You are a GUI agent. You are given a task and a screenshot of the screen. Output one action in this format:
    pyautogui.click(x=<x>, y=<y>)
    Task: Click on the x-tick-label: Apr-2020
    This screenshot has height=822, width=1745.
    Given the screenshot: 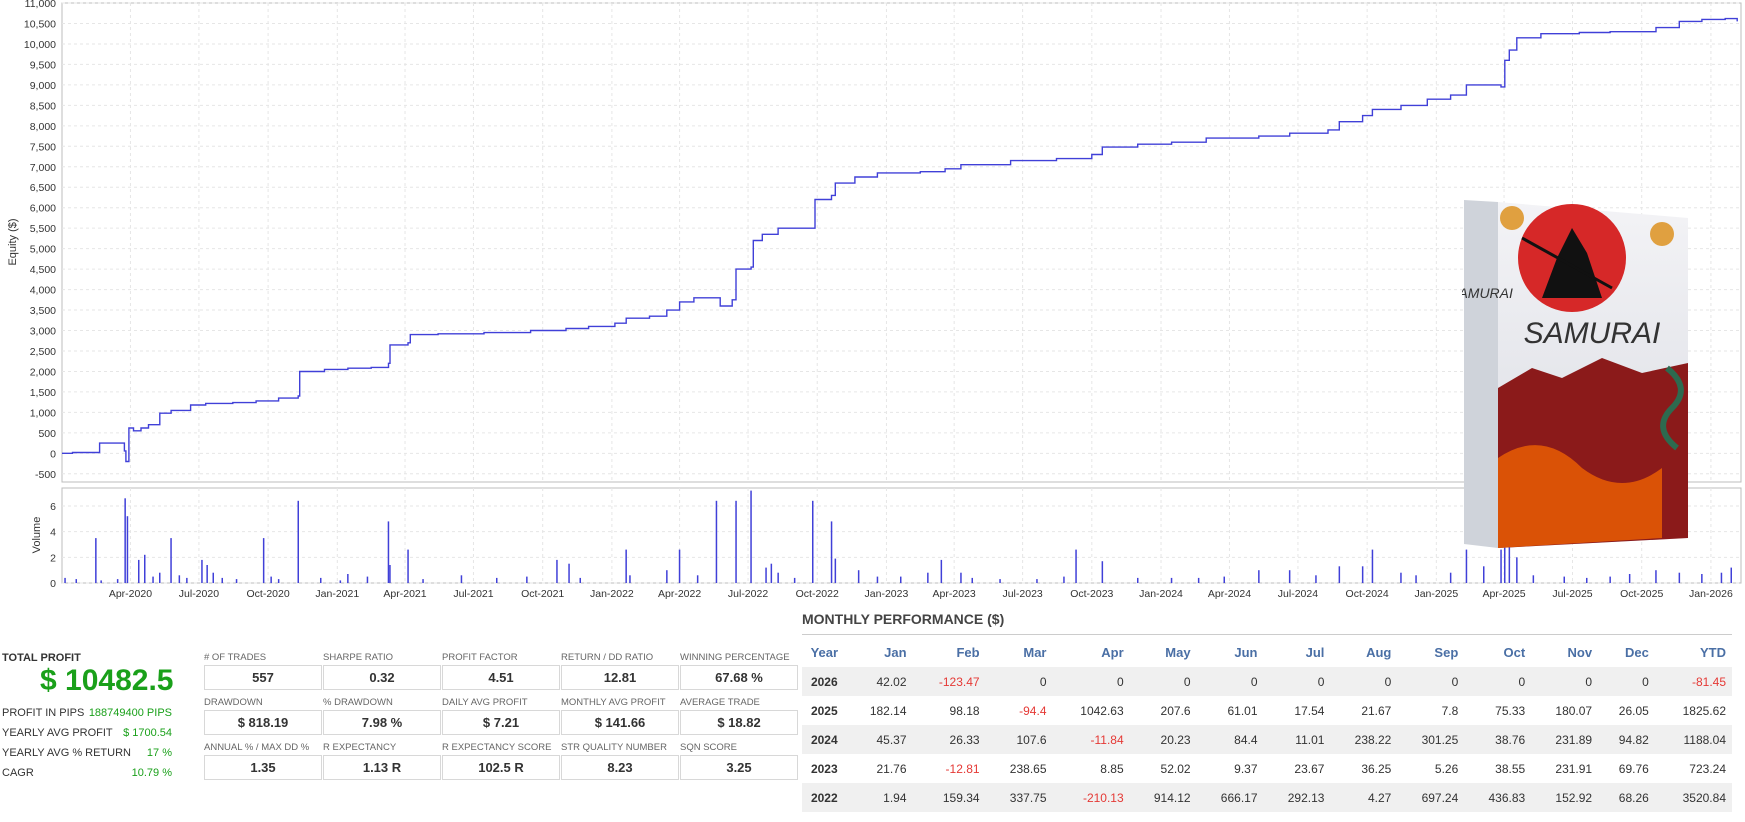 What is the action you would take?
    pyautogui.click(x=130, y=594)
    